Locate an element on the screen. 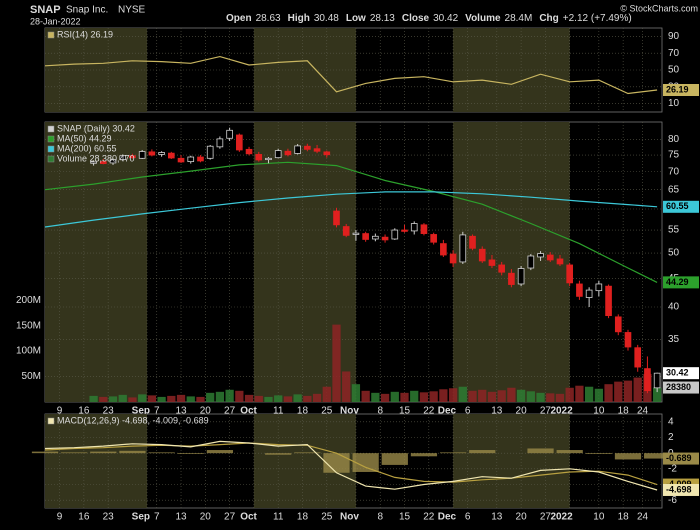  x-tick-label: 6 is located at coordinates (468, 411).